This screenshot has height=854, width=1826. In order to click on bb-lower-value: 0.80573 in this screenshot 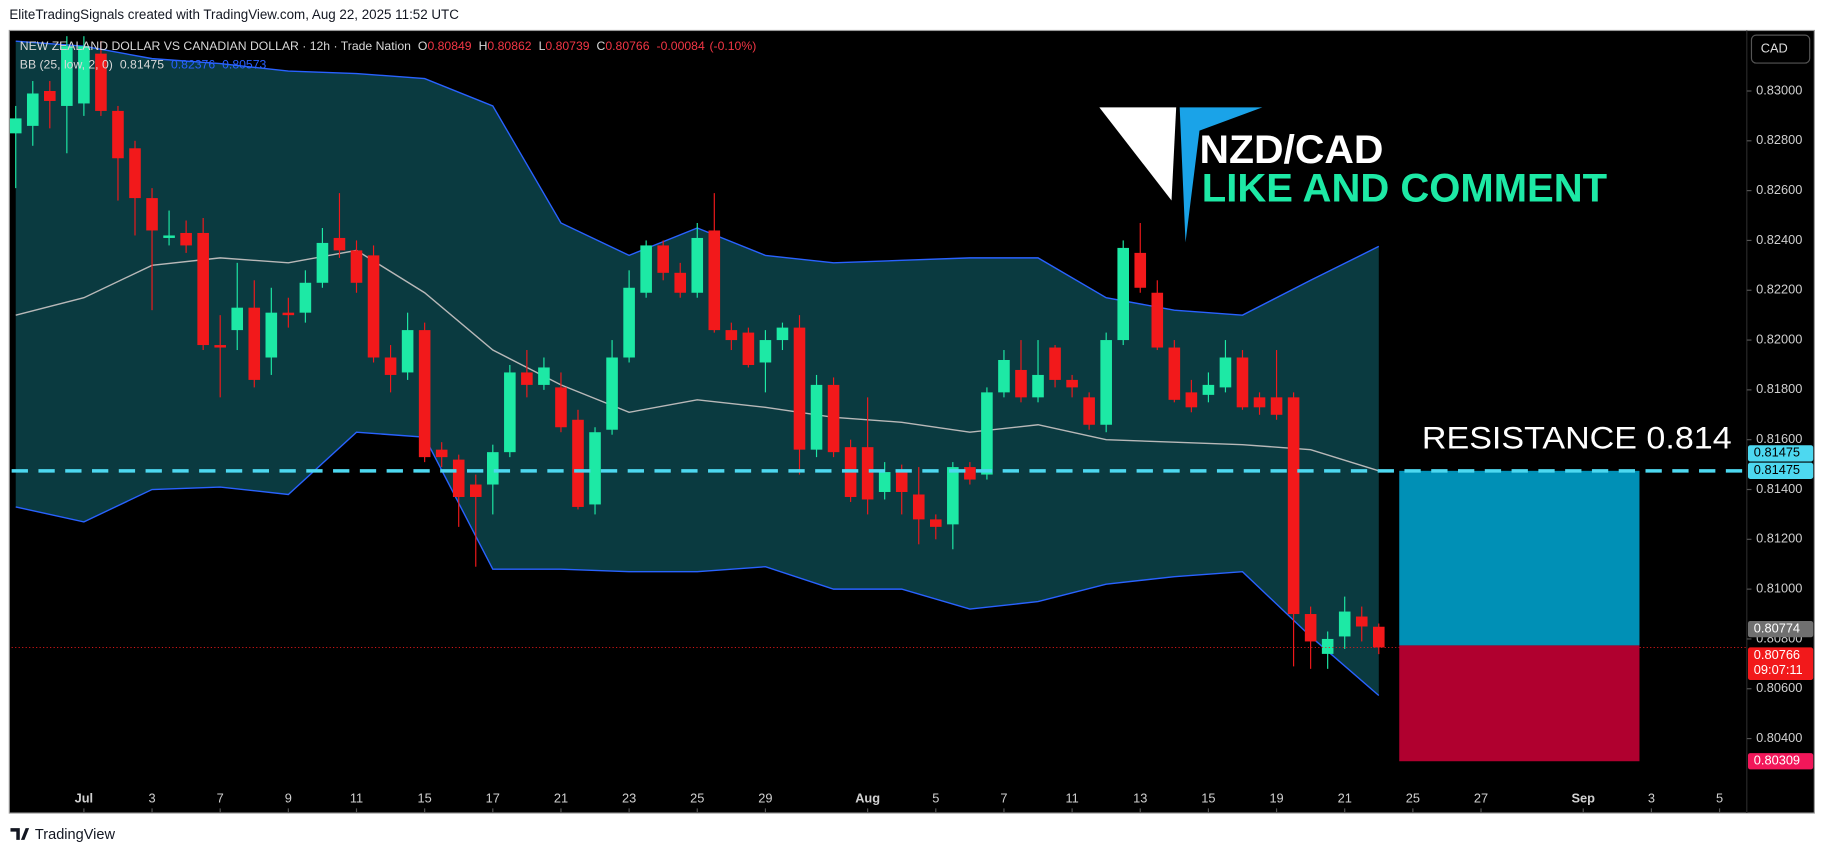, I will do `click(244, 65)`.